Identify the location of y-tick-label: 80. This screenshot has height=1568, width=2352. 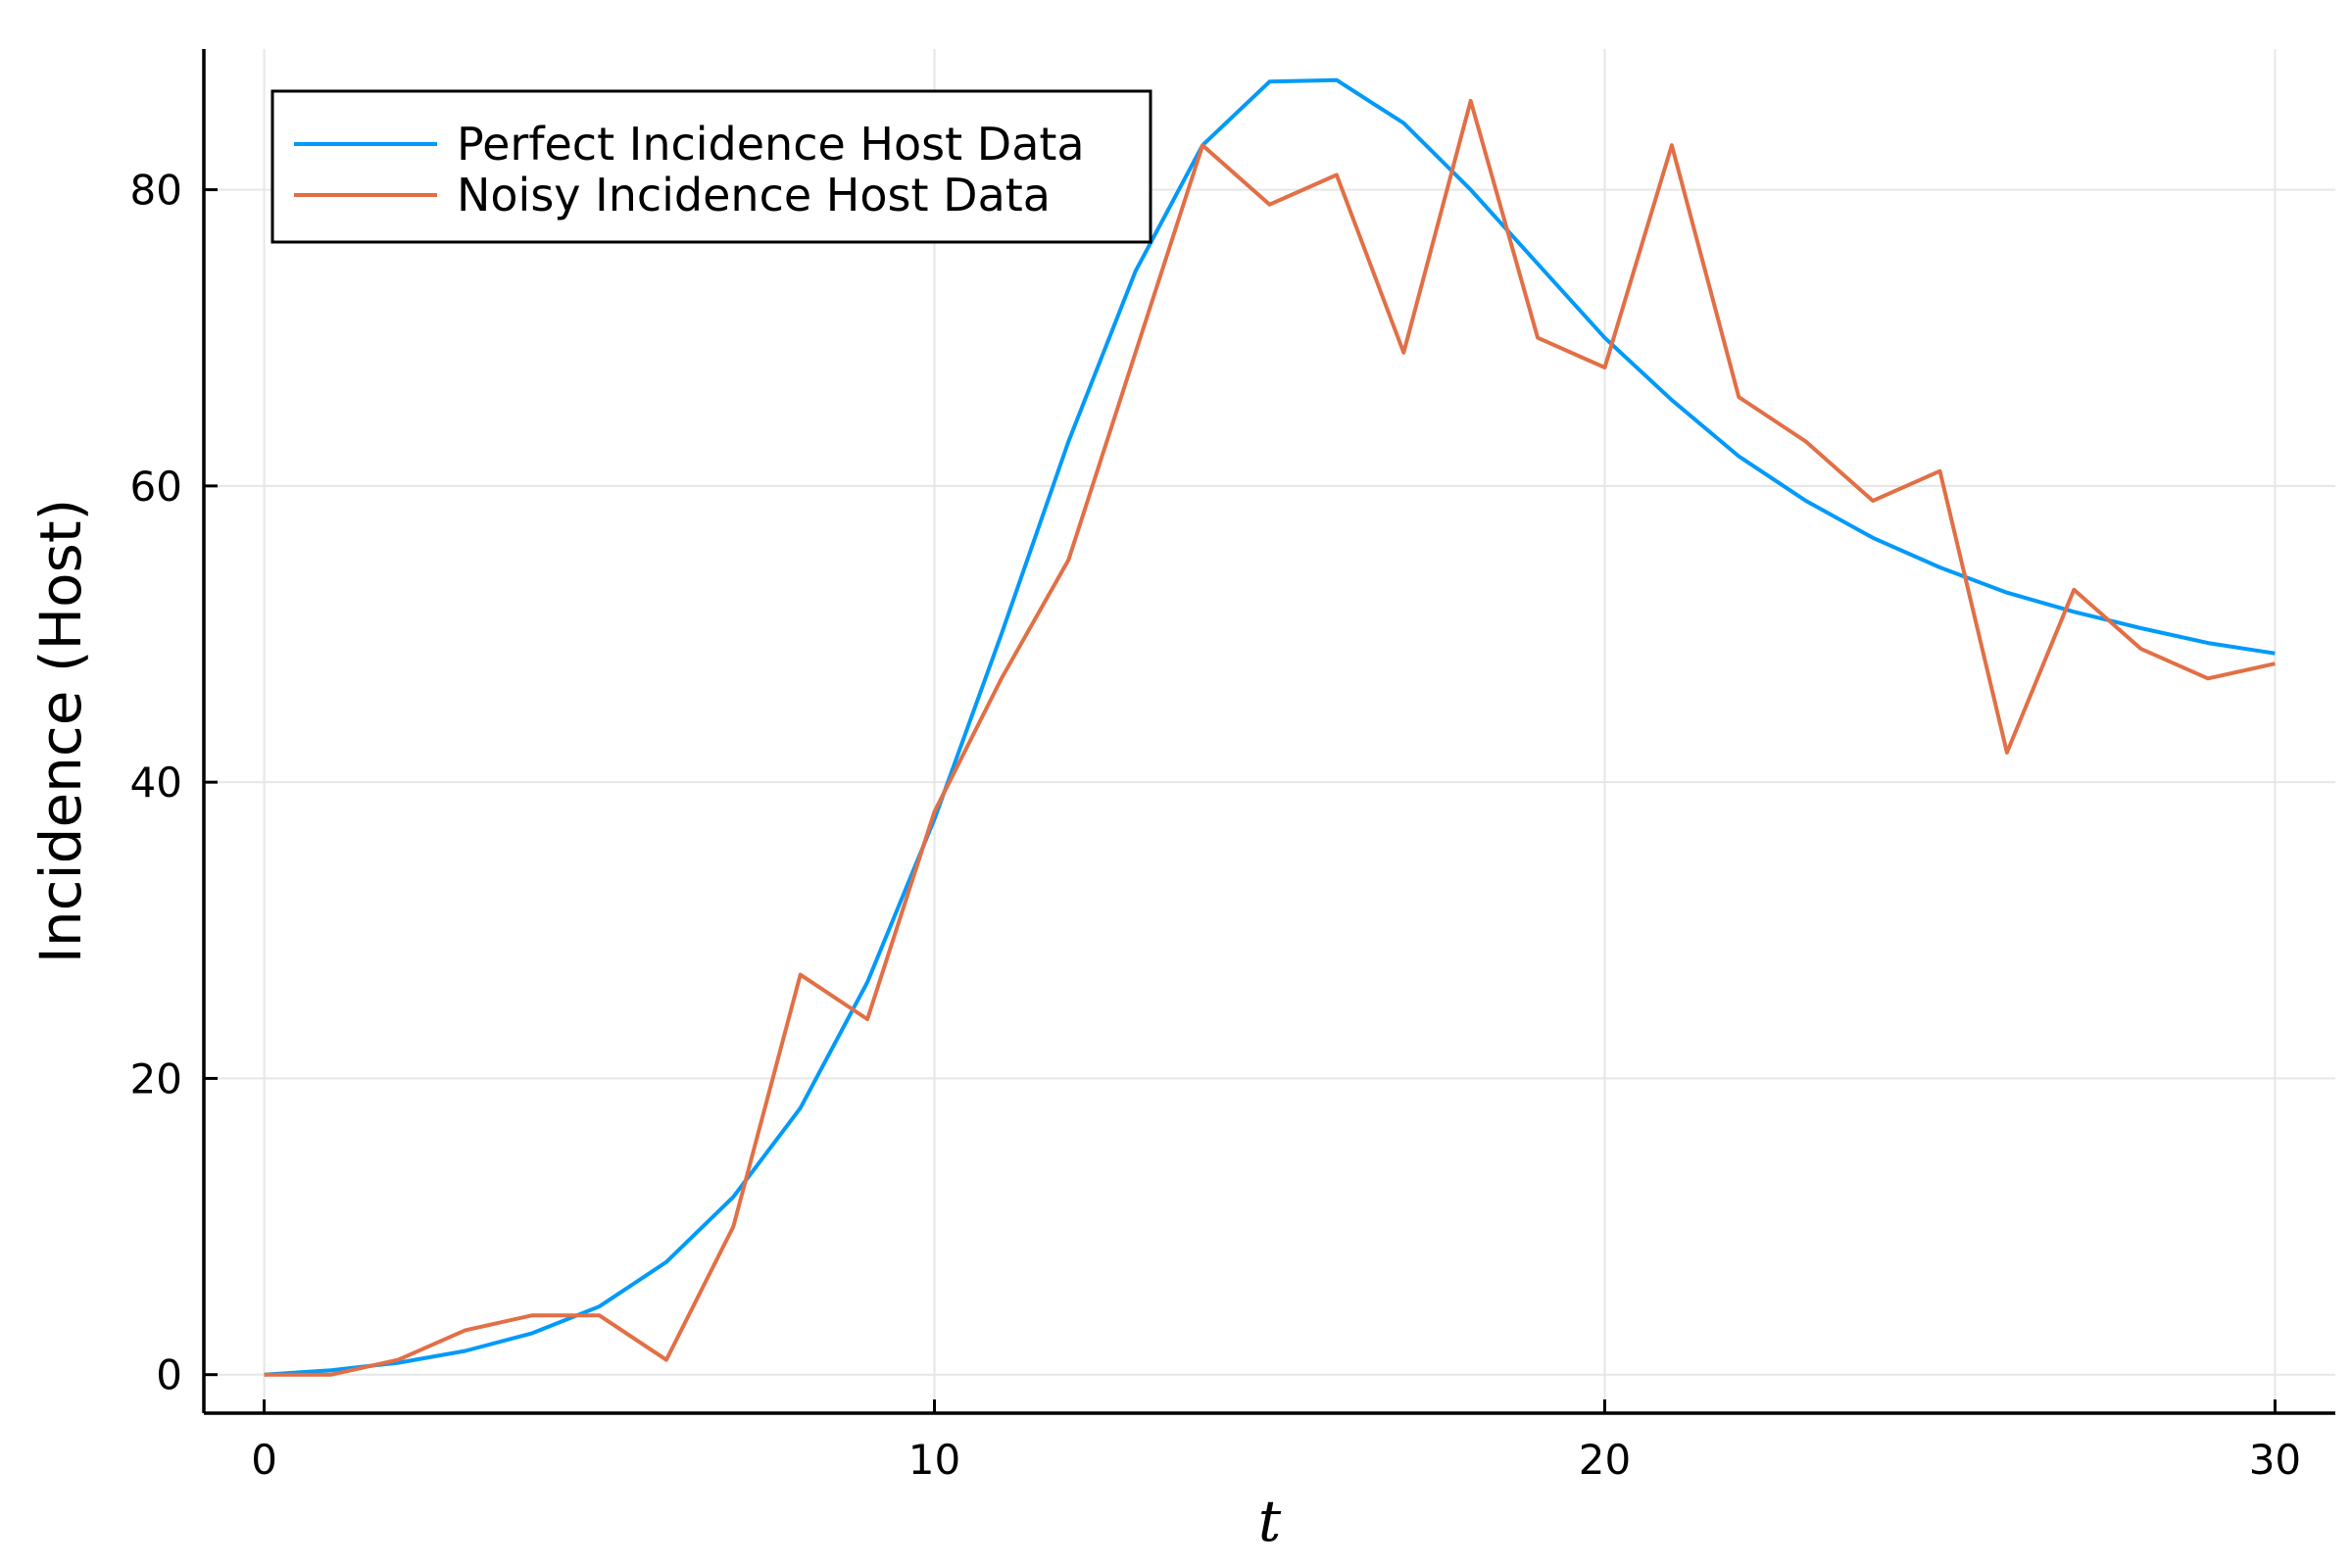
(156, 191).